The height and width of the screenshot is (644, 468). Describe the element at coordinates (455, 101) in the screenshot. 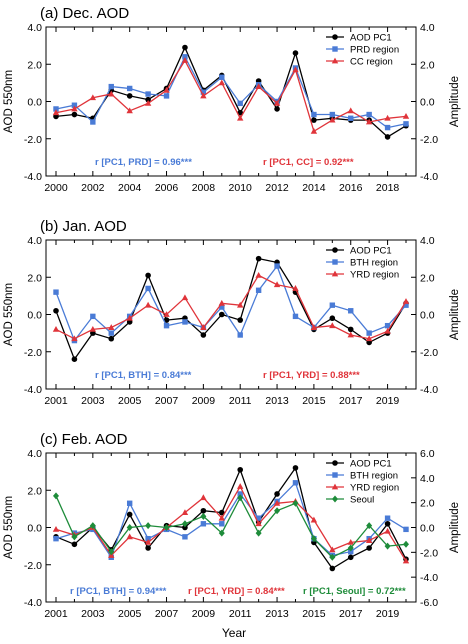

I see `y2-axis-label: Amplitude` at that location.